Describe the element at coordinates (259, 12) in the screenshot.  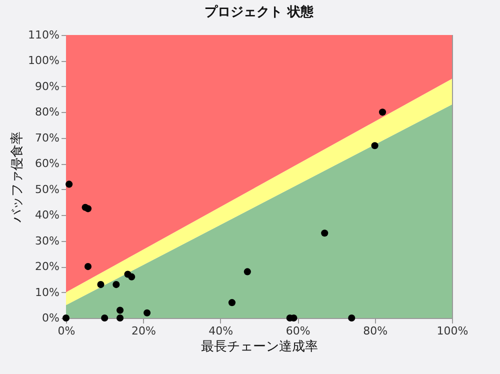
I see `chart-title: プロジェクト 状態` at that location.